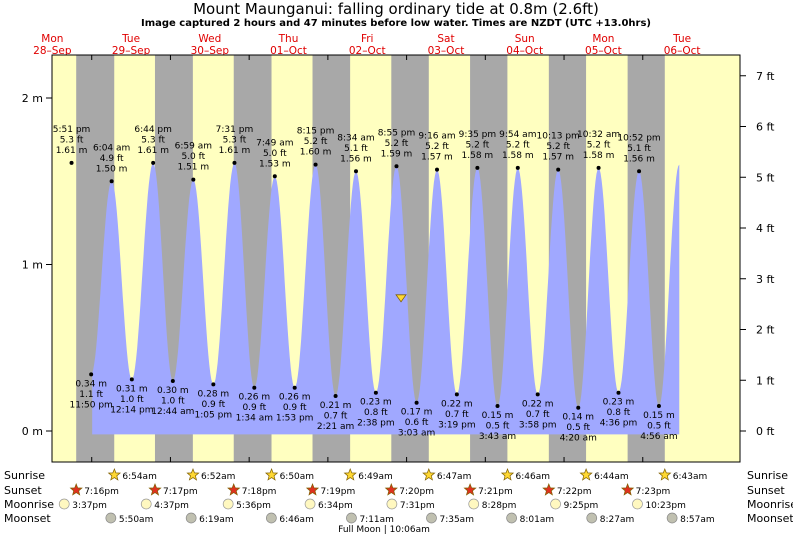  I want to click on day-date: 01–Oct, so click(288, 51).